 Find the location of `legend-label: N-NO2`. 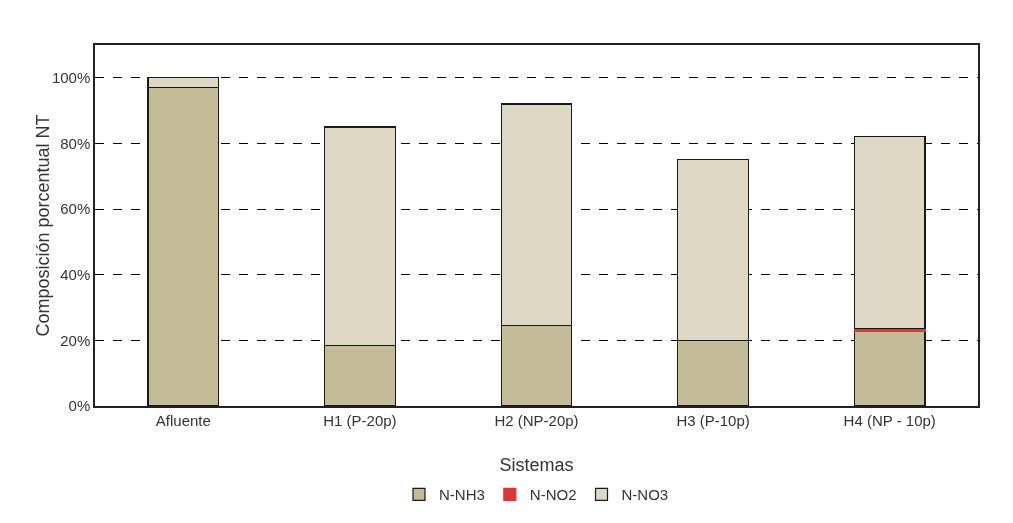

legend-label: N-NO2 is located at coordinates (553, 495).